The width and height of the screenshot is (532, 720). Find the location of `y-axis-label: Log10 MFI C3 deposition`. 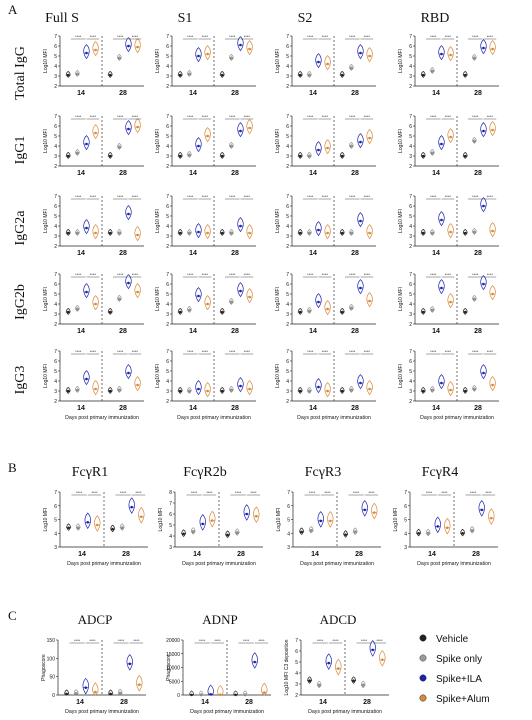

y-axis-label: Log10 MFI C3 deposition is located at coordinates (287, 667).